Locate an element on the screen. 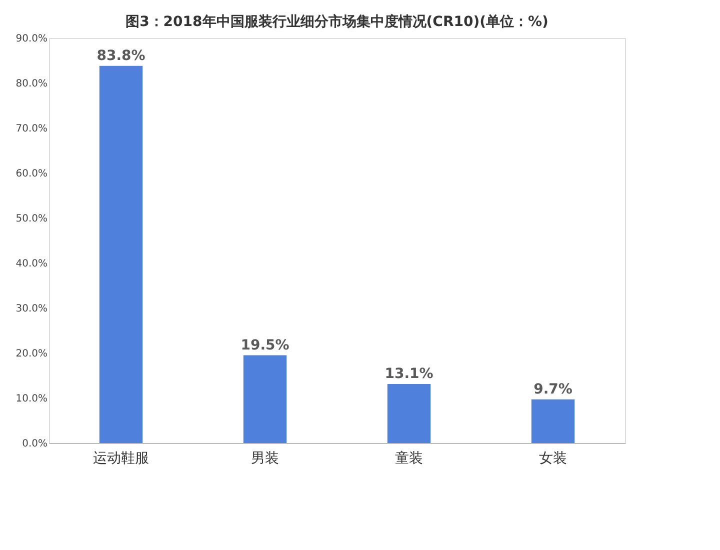 The height and width of the screenshot is (550, 720). x-tick-label: 女装 is located at coordinates (553, 458).